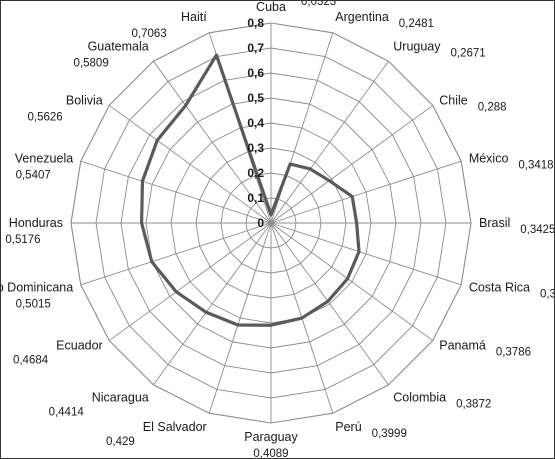  Describe the element at coordinates (416, 24) in the screenshot. I see `value-label: 0,2481` at that location.